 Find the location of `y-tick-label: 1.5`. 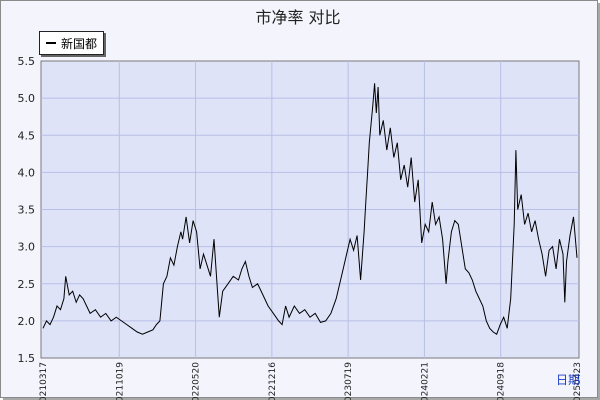

y-tick-label: 1.5 is located at coordinates (27, 358).